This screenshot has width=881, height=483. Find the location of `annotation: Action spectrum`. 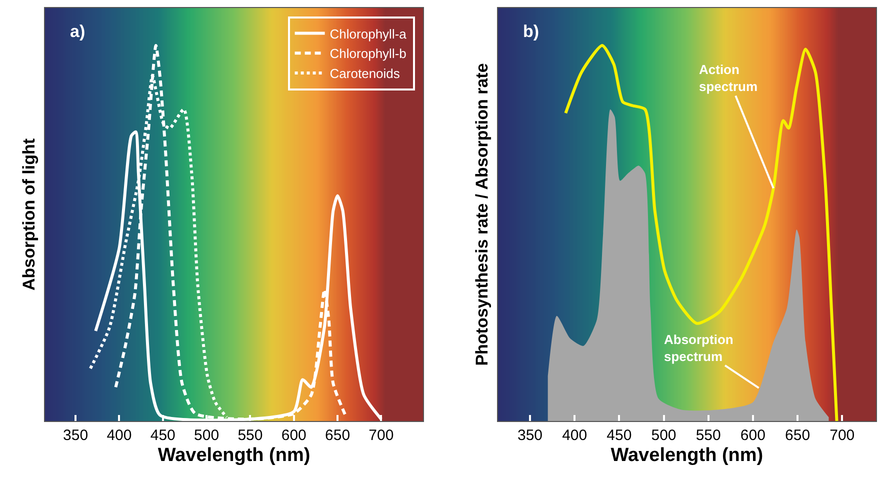

annotation: Action spectrum is located at coordinates (728, 78).